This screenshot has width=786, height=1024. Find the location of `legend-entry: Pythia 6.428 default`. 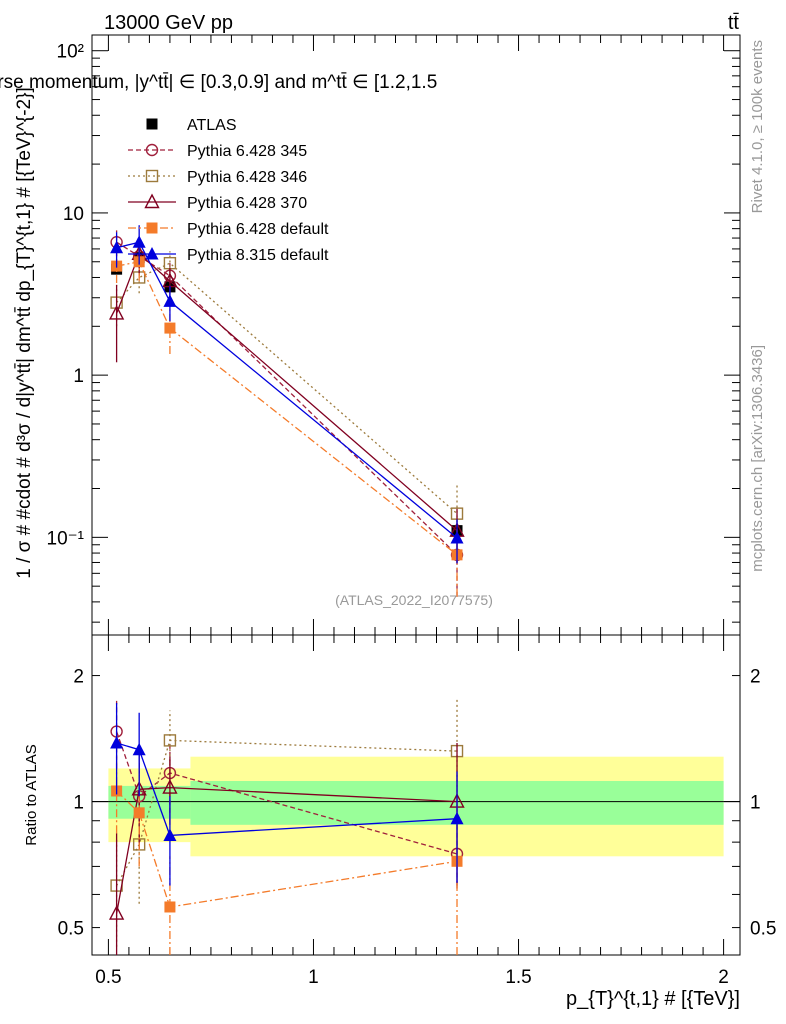

legend-entry: Pythia 6.428 default is located at coordinates (228, 229).